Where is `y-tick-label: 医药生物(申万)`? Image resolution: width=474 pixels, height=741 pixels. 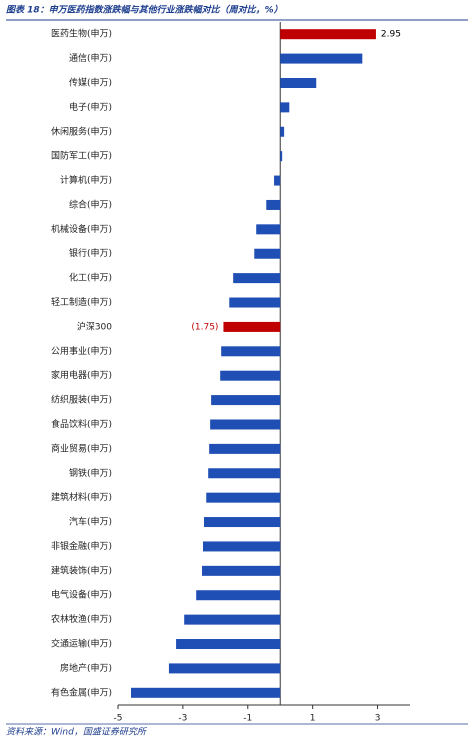
y-tick-label: 医药生物(申万) is located at coordinates (81, 34).